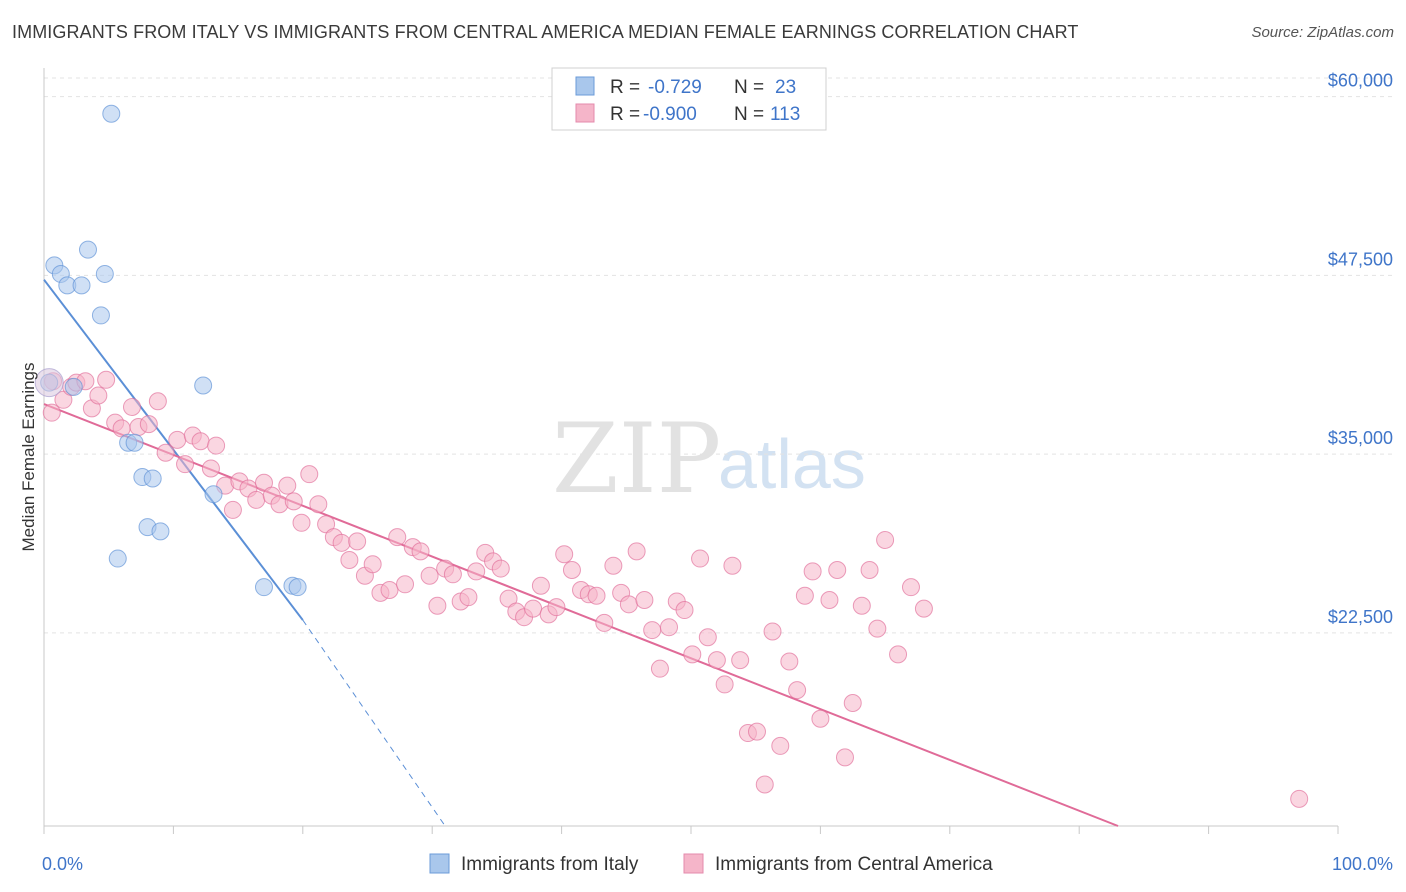 The image size is (1406, 892). Describe the element at coordinates (585, 113) in the screenshot. I see `legend-swatch-central-america` at that location.